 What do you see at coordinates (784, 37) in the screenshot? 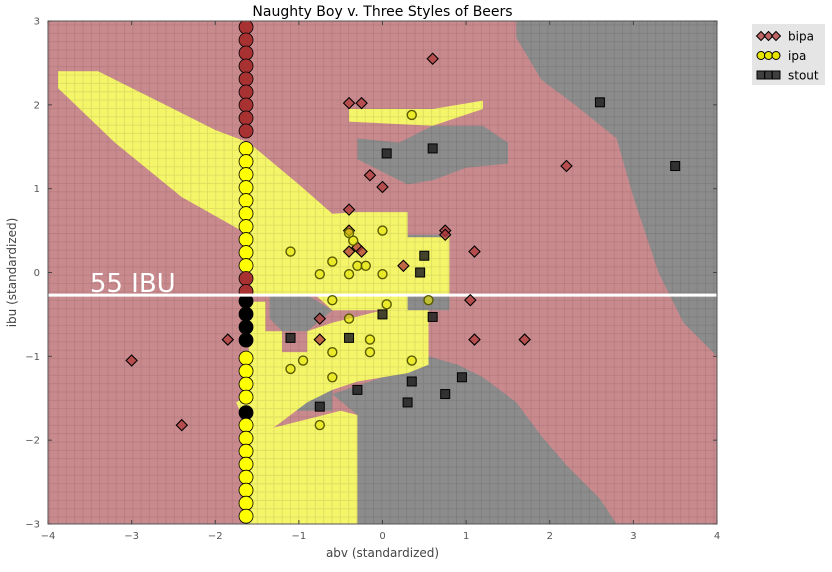
I see `legend-entry-bipa: bipa` at bounding box center [784, 37].